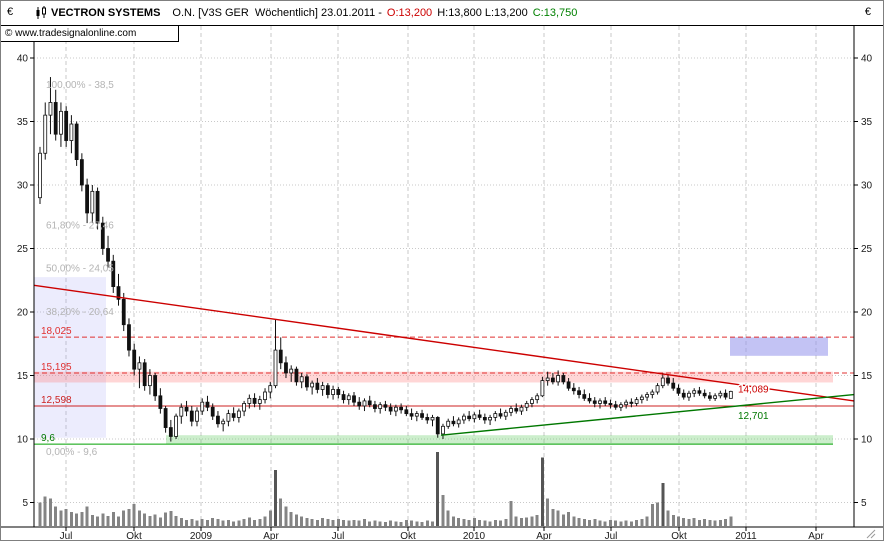 This screenshot has height=541, width=884. What do you see at coordinates (23, 440) in the screenshot?
I see `left-price-tick-label: 10` at bounding box center [23, 440].